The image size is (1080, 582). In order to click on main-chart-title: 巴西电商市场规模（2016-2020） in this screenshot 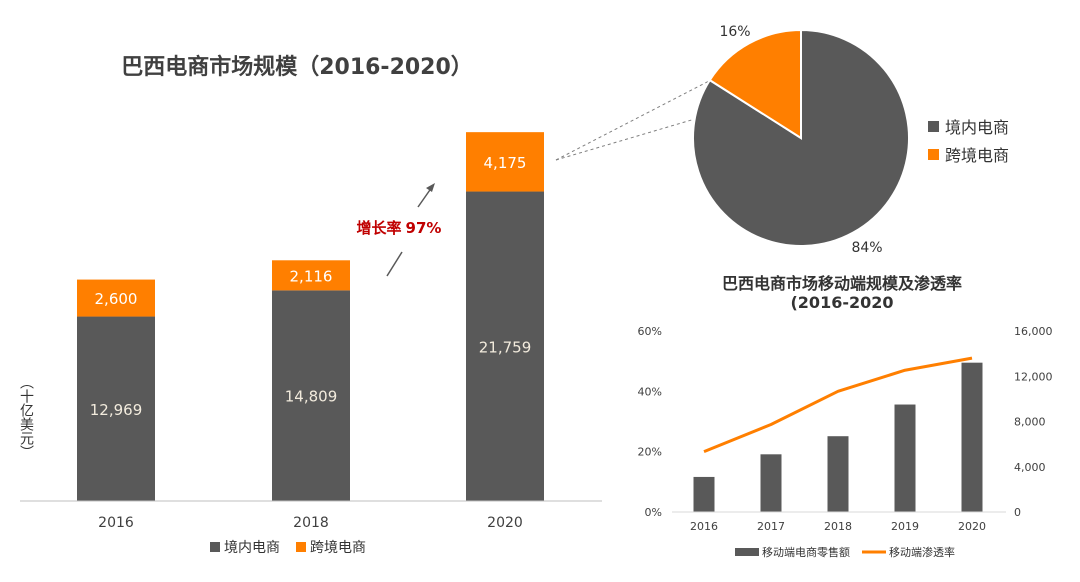, I will do `click(297, 67)`.